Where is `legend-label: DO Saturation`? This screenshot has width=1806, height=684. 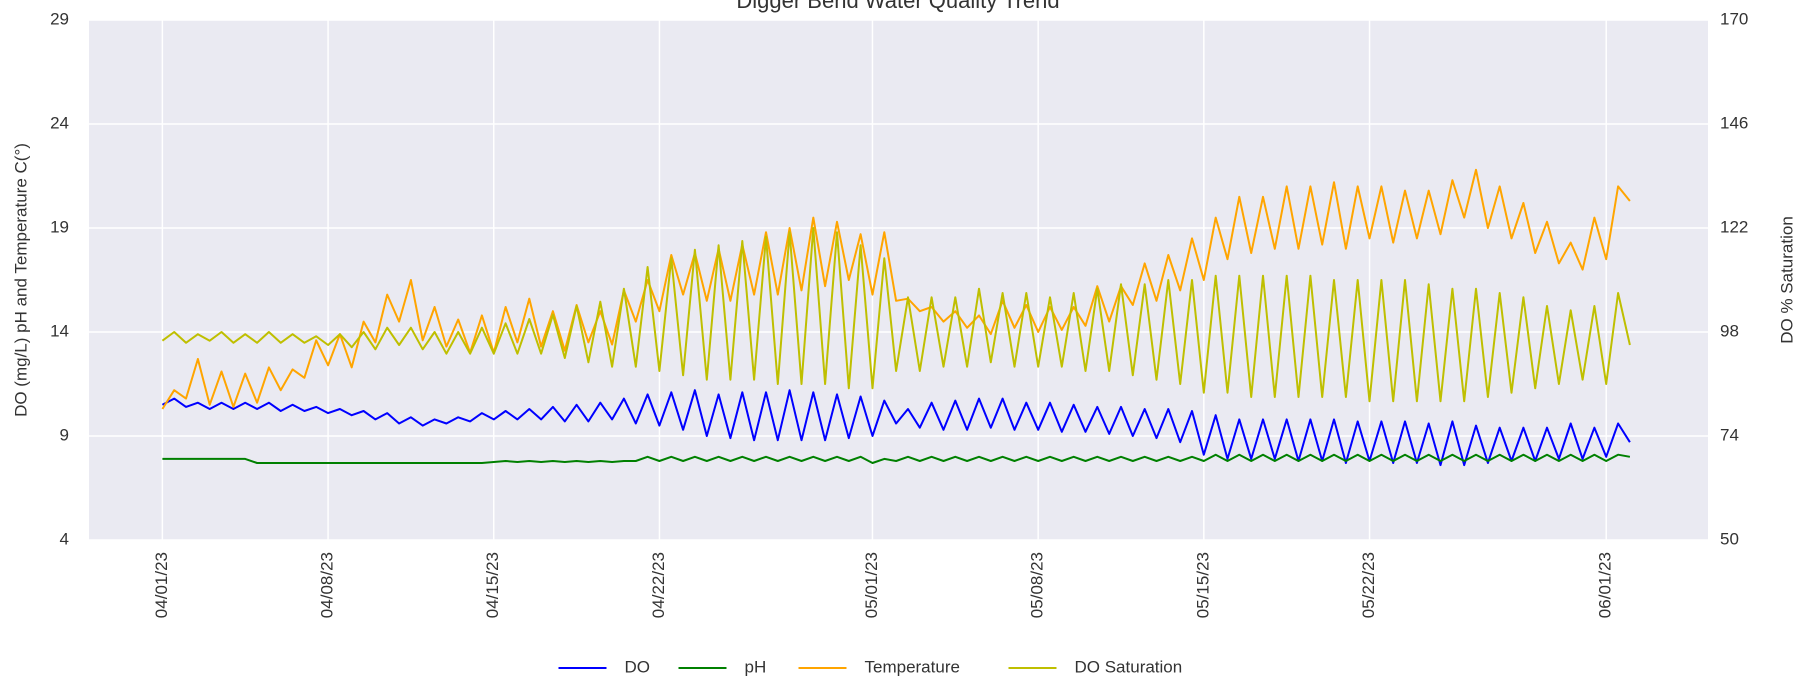 legend-label: DO Saturation is located at coordinates (1129, 666).